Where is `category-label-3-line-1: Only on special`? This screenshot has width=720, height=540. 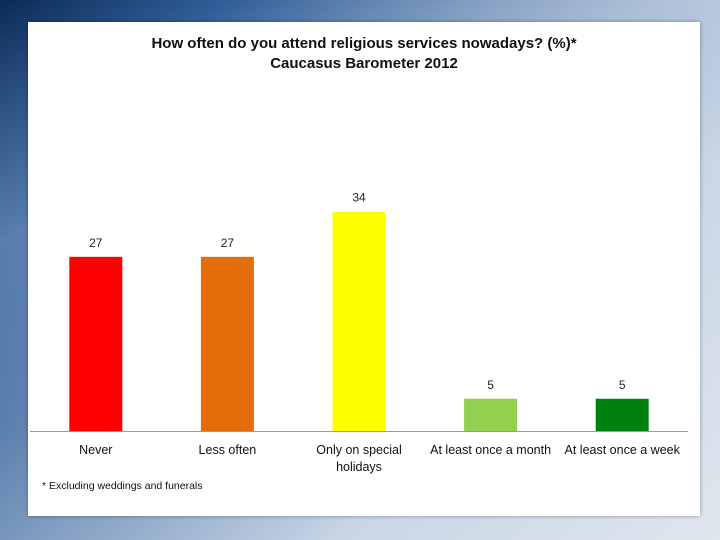
category-label-3-line-1: Only on special is located at coordinates (358, 450).